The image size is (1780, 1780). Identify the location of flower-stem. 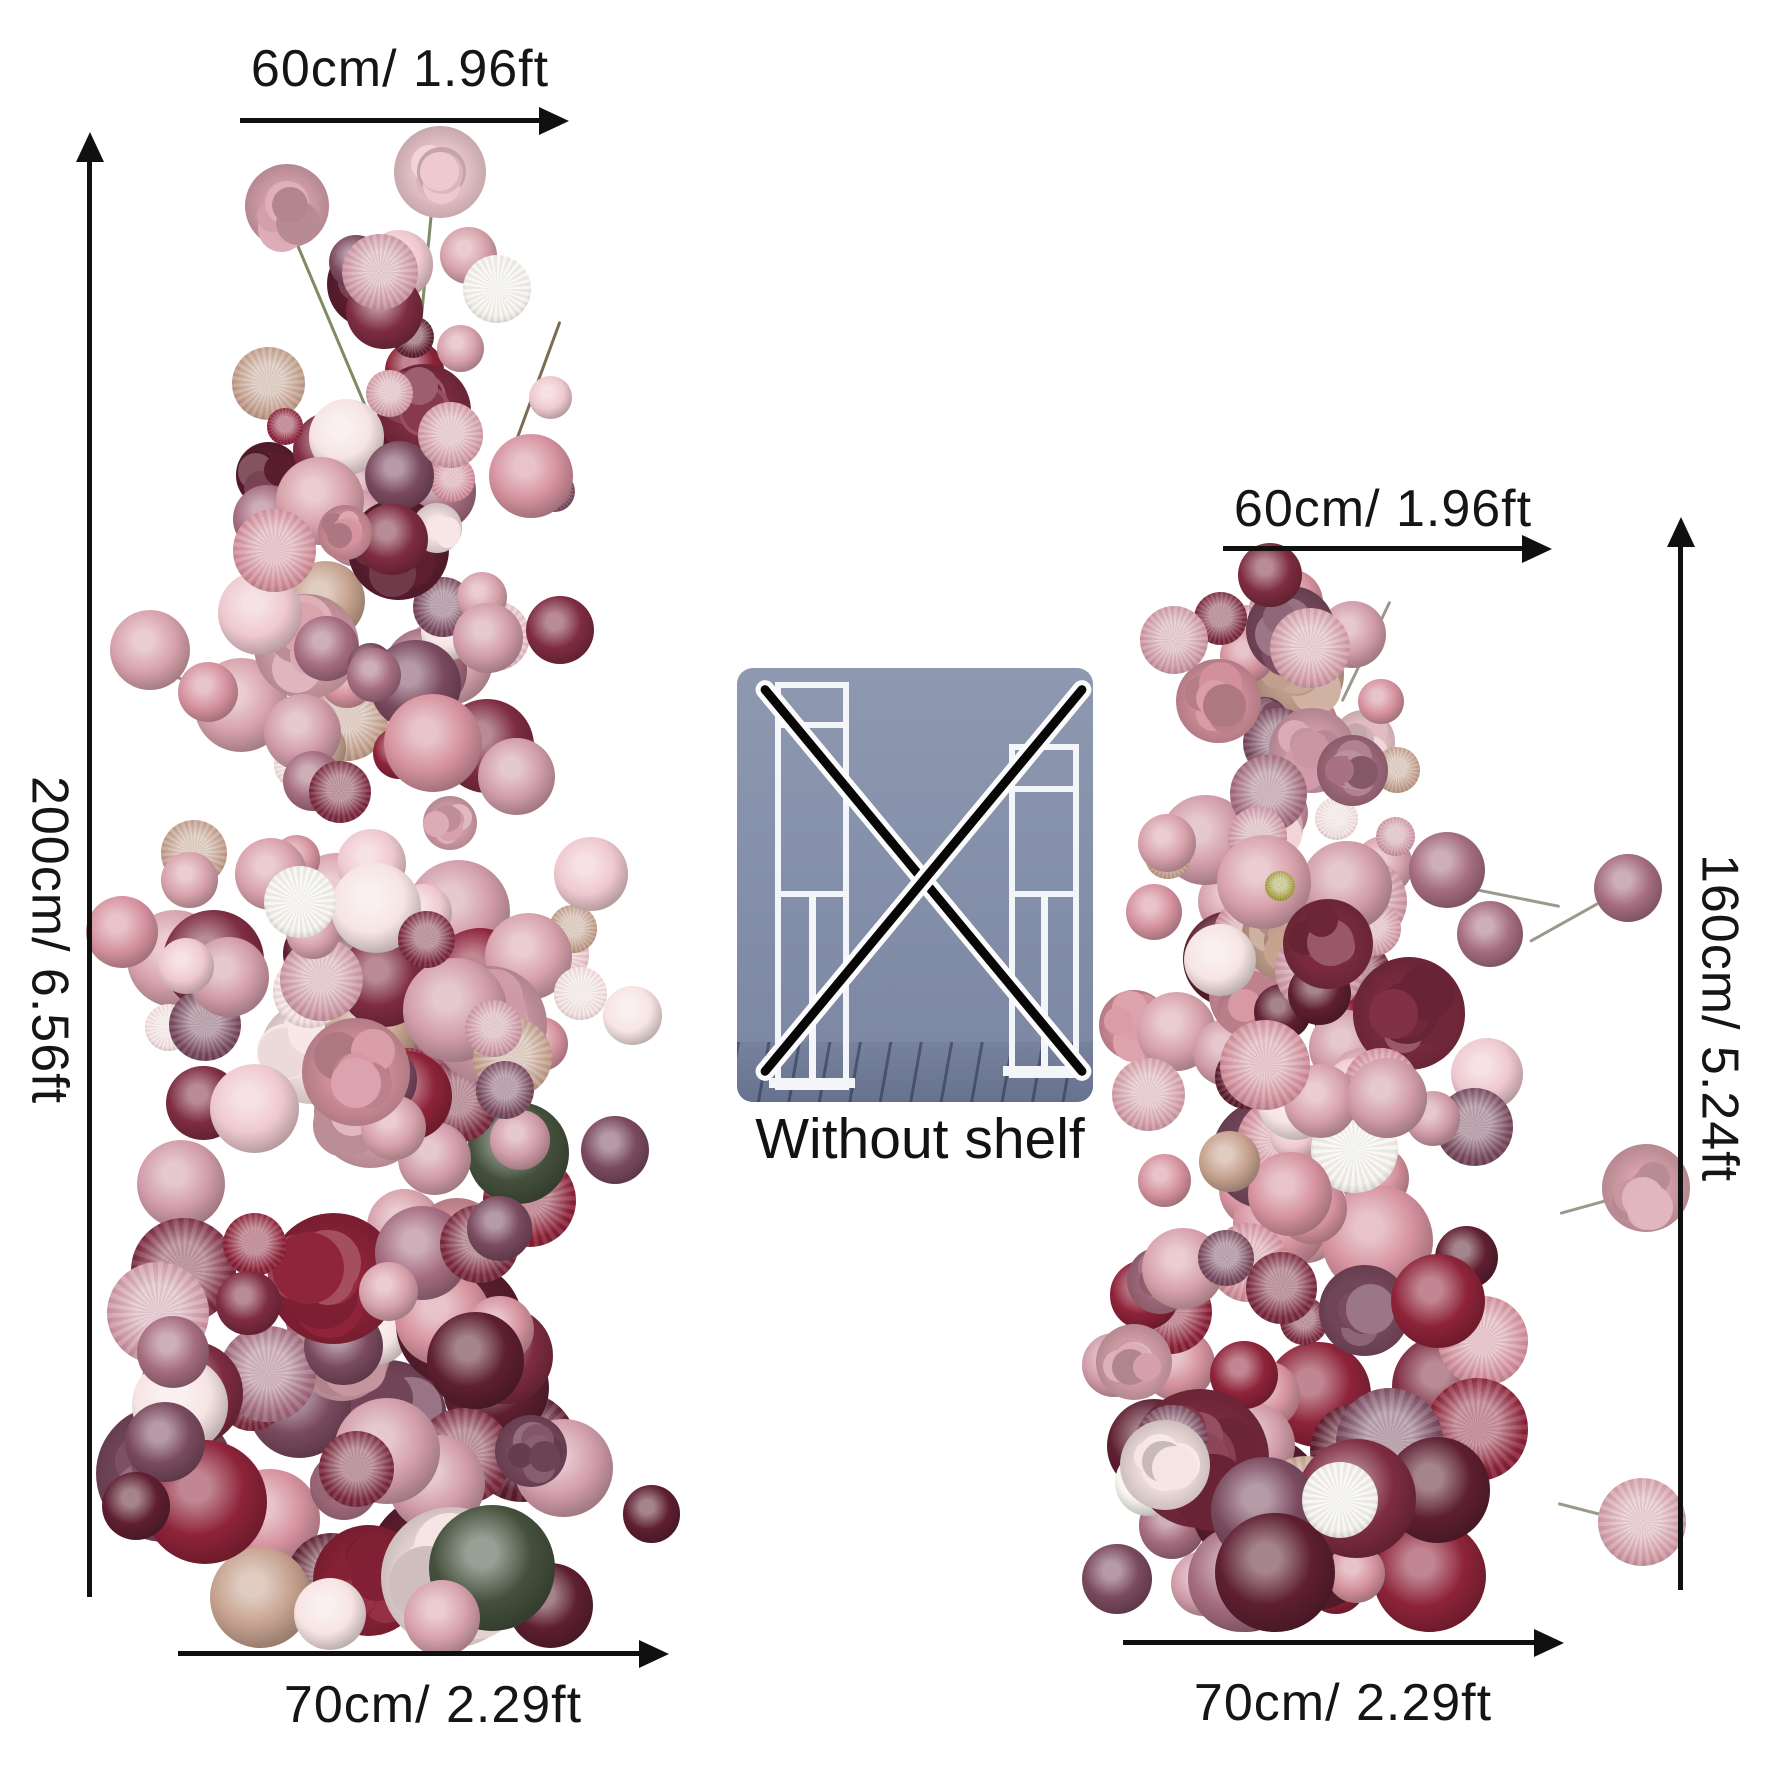
(1507, 896).